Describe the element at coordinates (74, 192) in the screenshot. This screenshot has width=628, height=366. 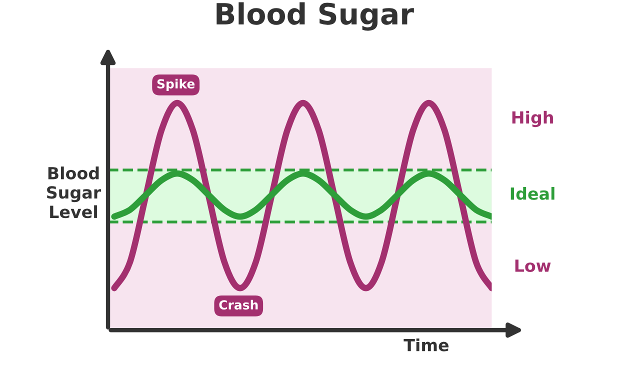
I see `y-axis-title: Blood Sugar Level` at that location.